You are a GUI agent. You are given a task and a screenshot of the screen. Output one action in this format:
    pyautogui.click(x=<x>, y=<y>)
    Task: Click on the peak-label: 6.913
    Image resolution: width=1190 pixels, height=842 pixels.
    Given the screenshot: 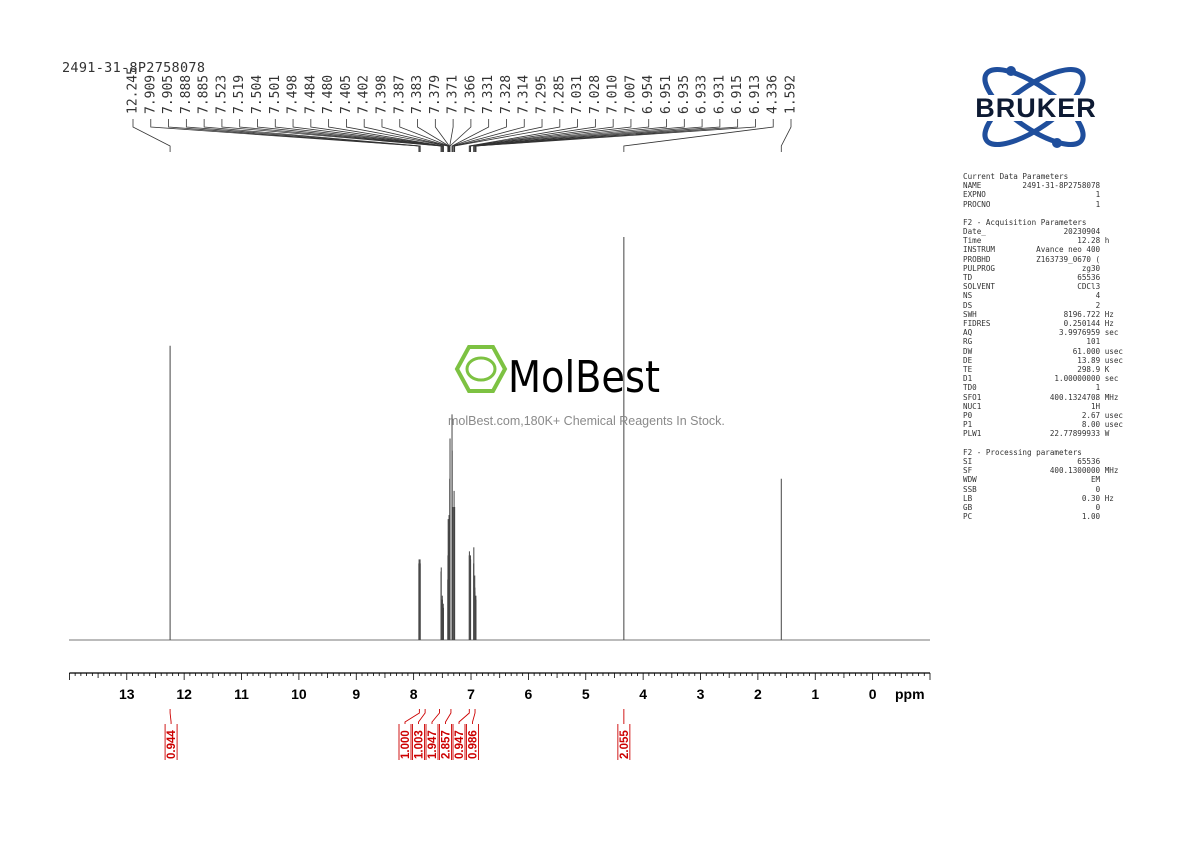 What is the action you would take?
    pyautogui.click(x=755, y=94)
    